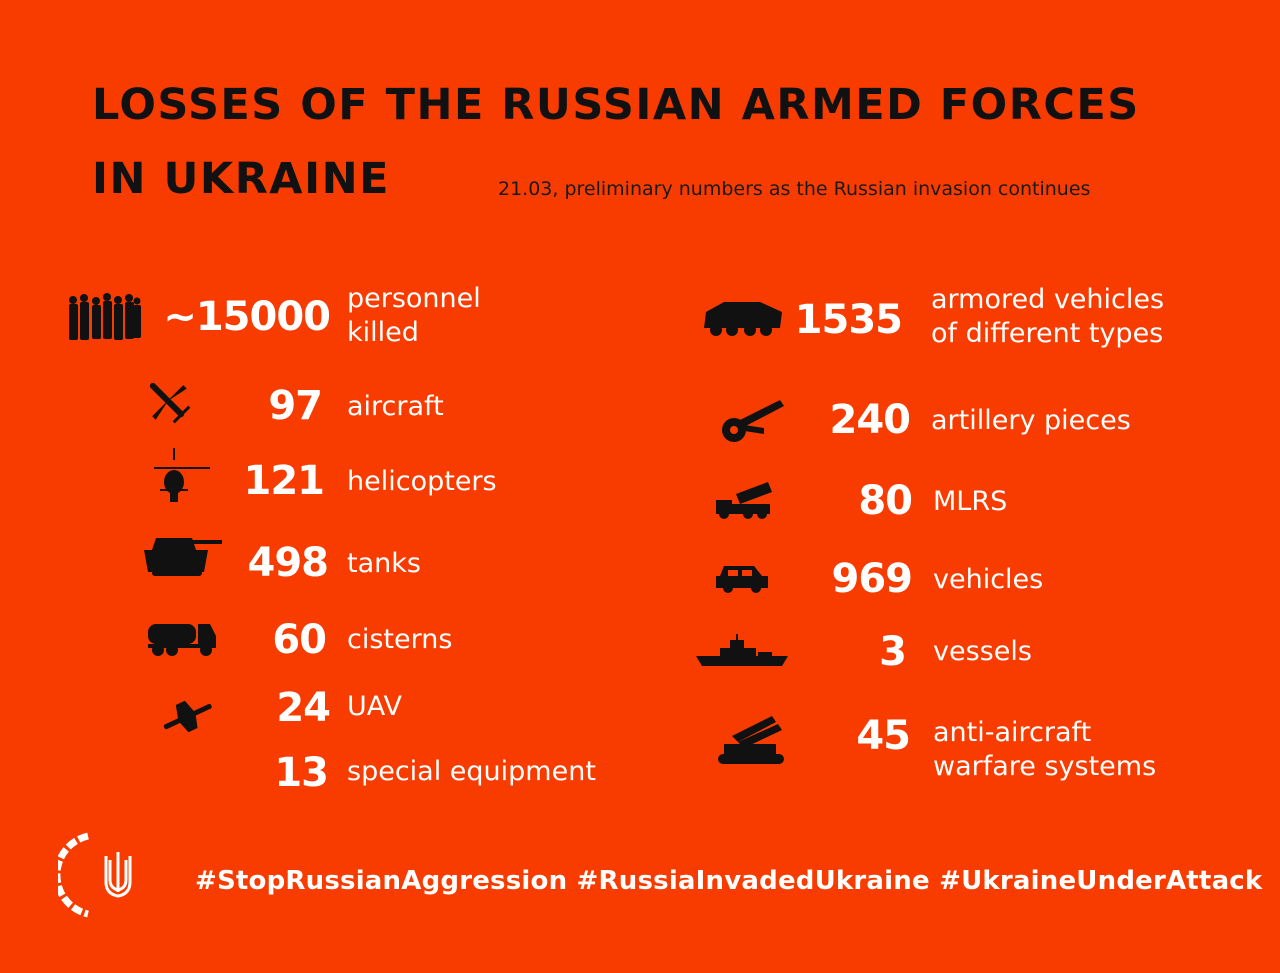 Image resolution: width=1280 pixels, height=973 pixels. I want to click on armored-vehicles-label-line1: armored vehicles, so click(1048, 299).